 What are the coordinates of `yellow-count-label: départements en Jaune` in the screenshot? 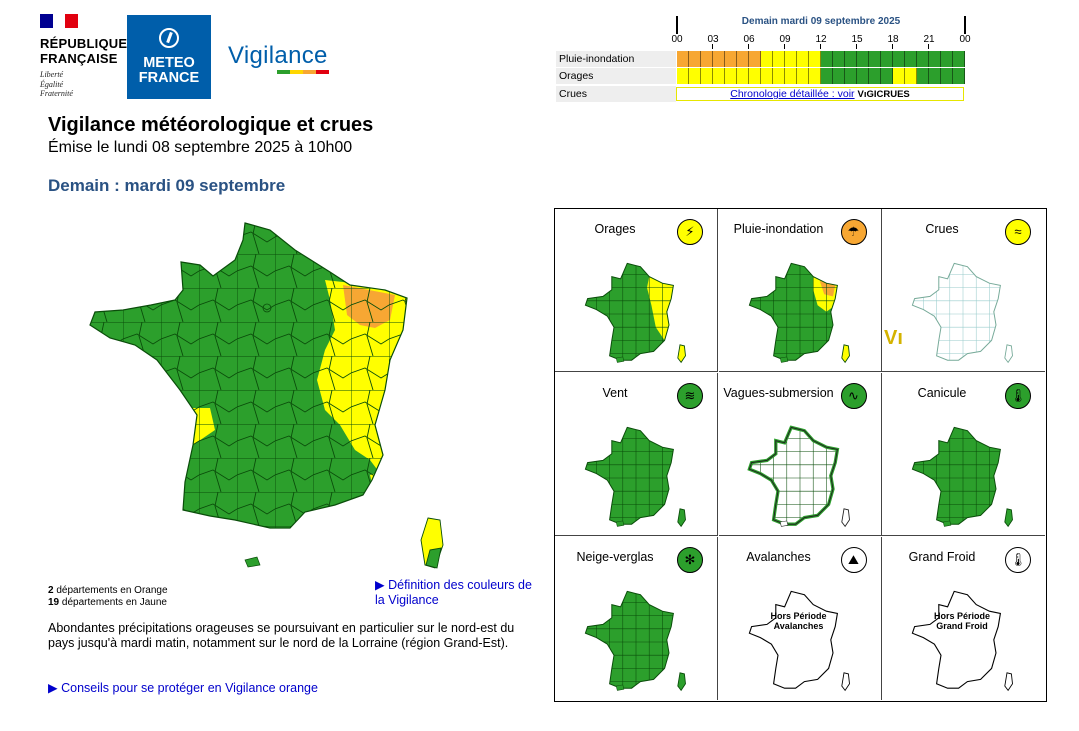 It's located at (113, 602).